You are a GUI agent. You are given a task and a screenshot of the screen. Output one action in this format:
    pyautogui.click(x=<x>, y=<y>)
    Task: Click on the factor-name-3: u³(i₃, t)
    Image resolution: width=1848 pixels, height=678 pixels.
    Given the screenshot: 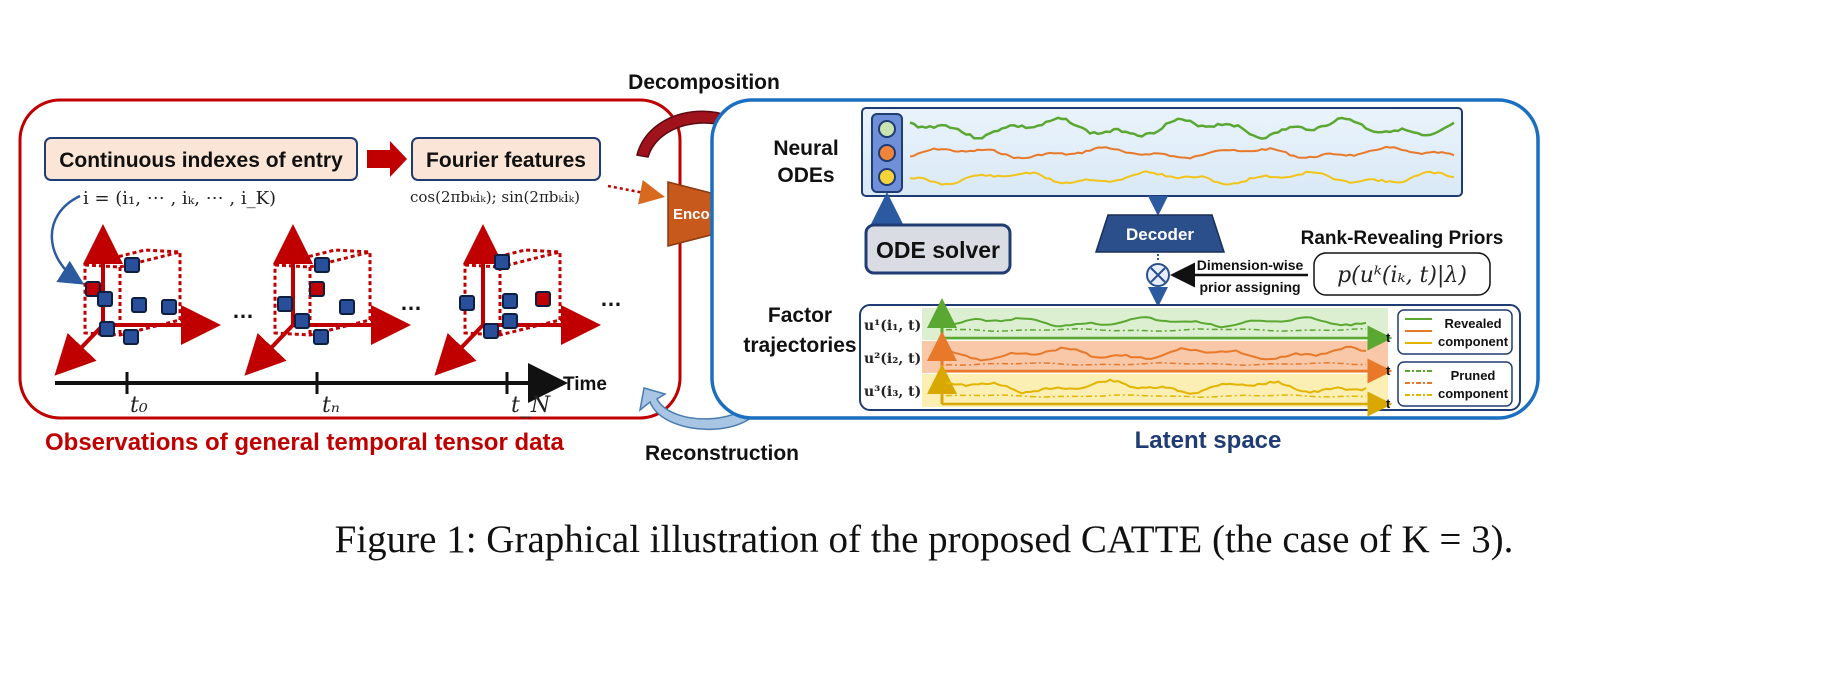 What is the action you would take?
    pyautogui.click(x=892, y=392)
    